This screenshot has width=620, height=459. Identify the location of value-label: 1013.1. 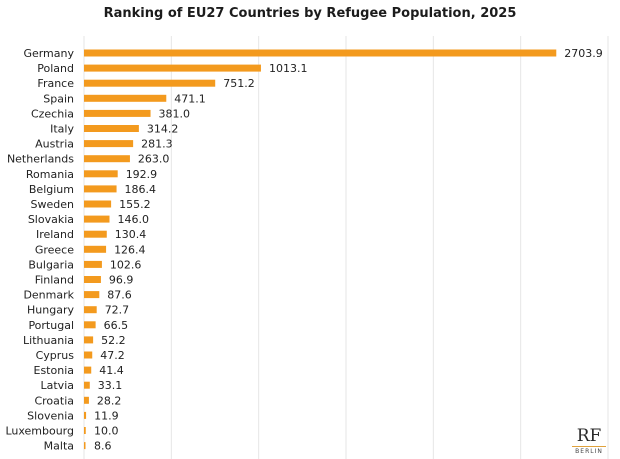
(288, 68).